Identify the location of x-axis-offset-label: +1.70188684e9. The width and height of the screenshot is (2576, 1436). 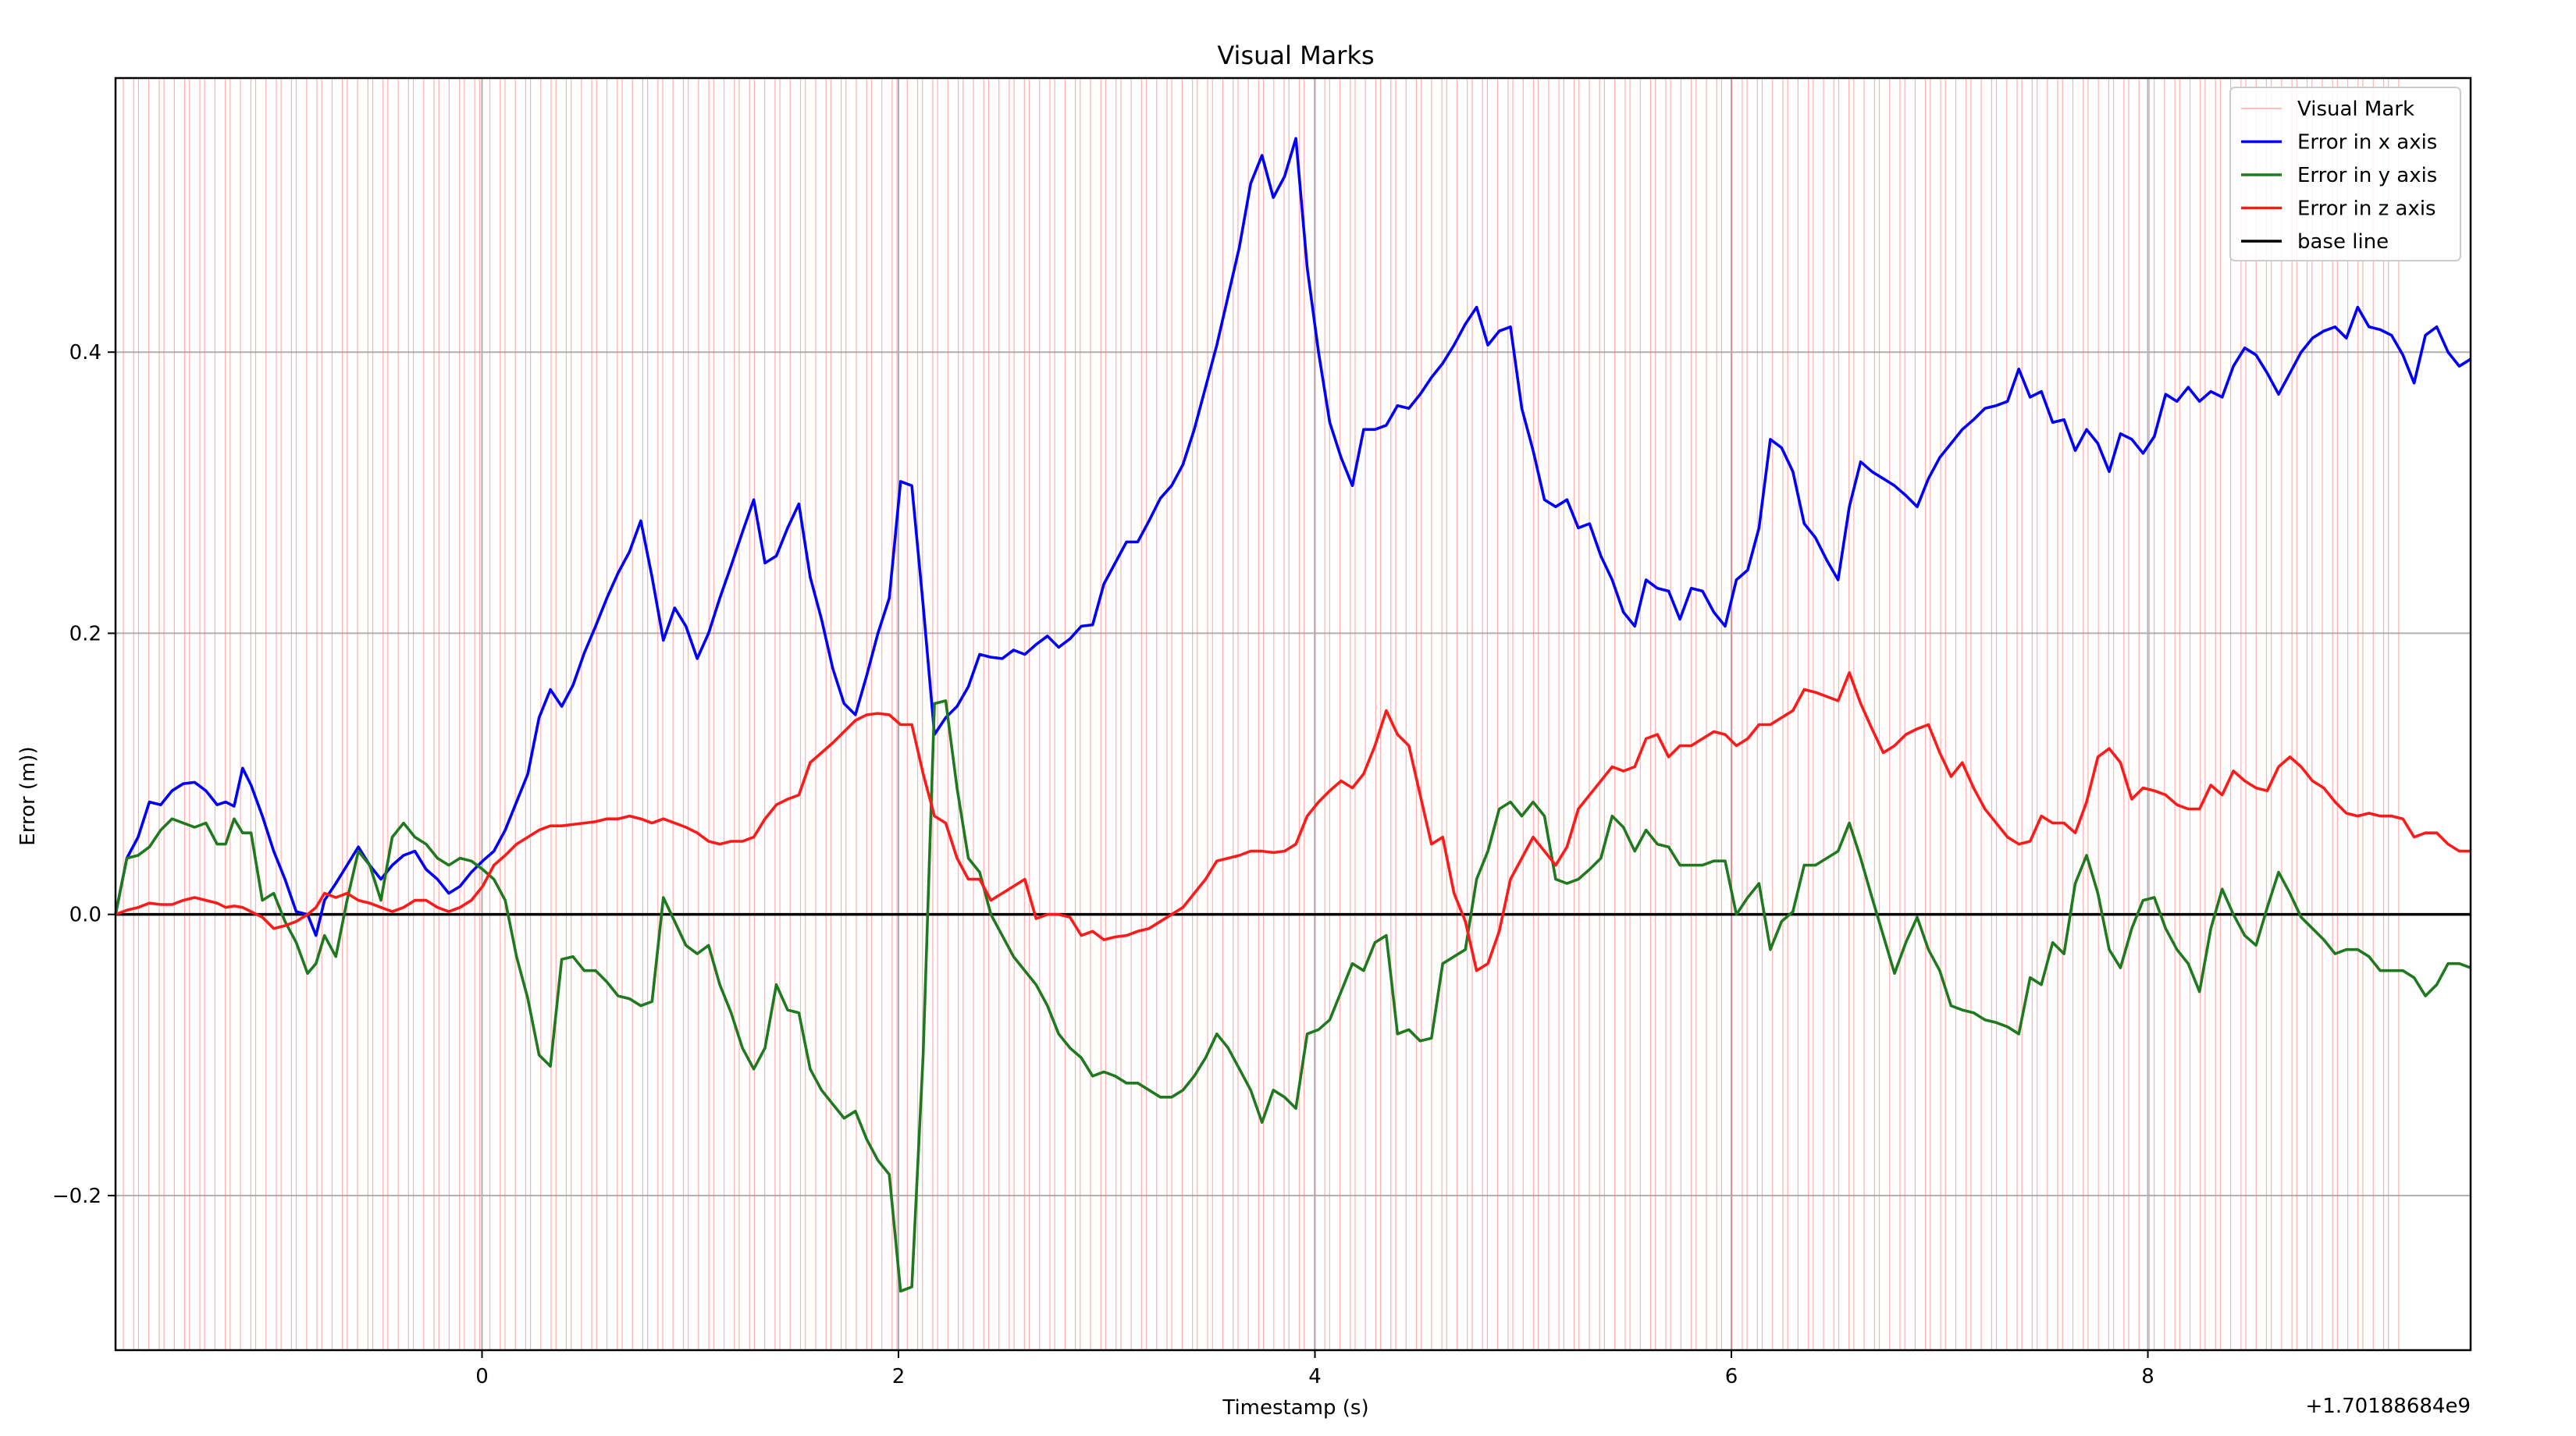
(2388, 1406).